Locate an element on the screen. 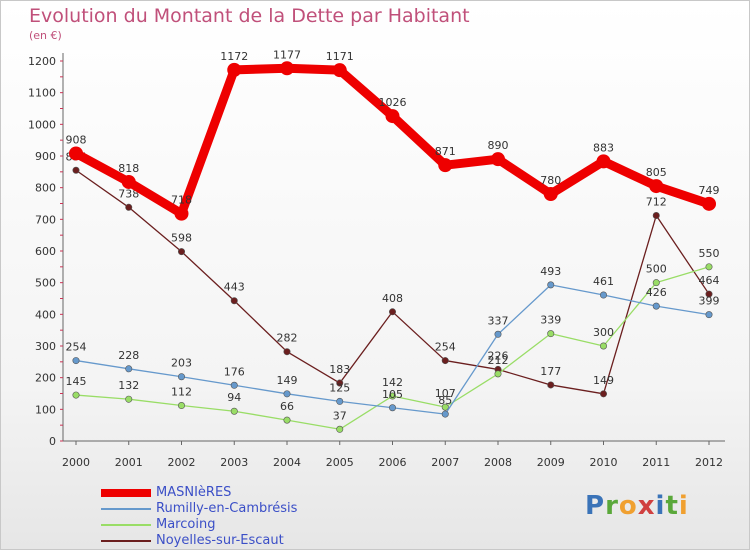 This screenshot has width=750, height=550. x-tick-label: 2003 is located at coordinates (234, 462).